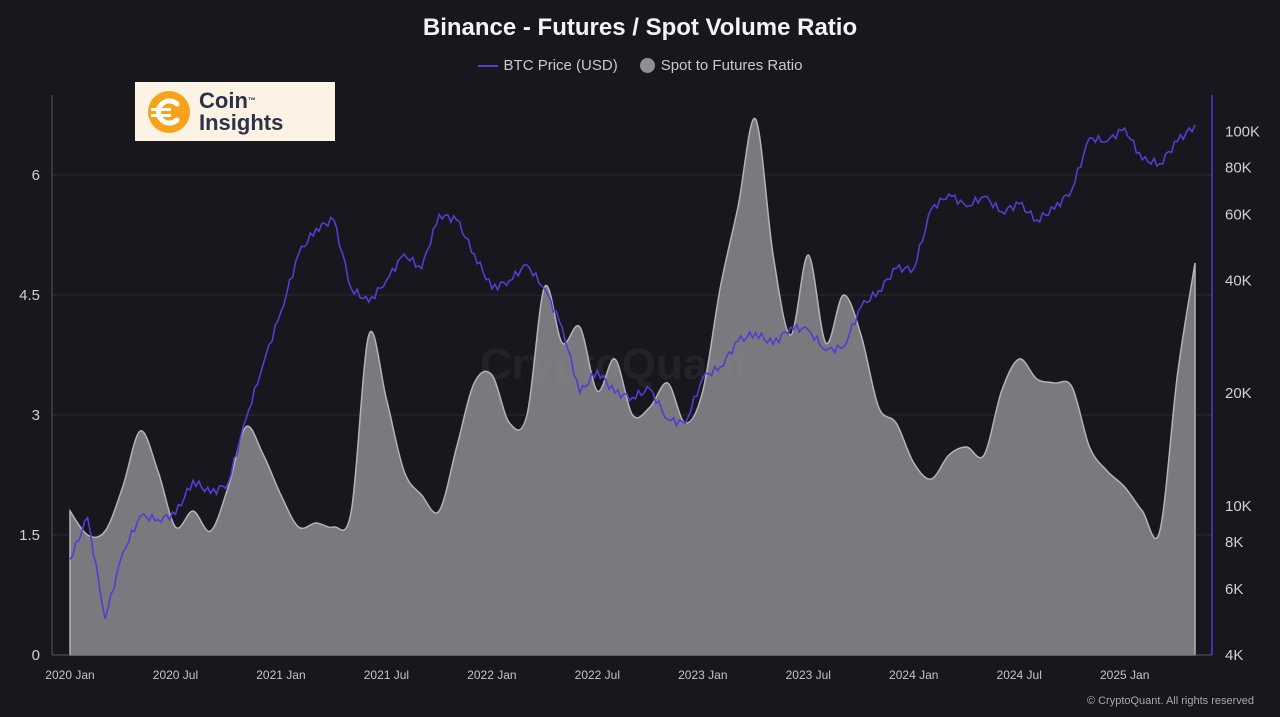 This screenshot has height=717, width=1280. Describe the element at coordinates (1238, 168) in the screenshot. I see `right-tick-label: 80K` at that location.